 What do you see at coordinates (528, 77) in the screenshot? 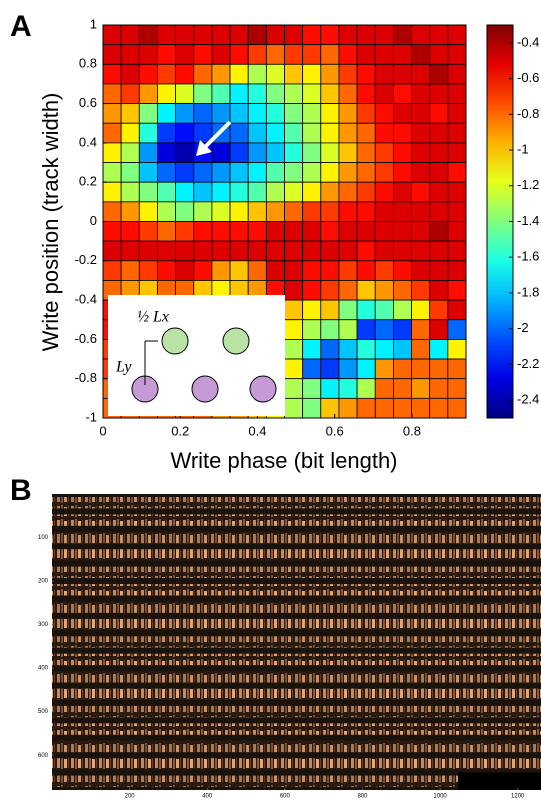
I see `colorbar-tick-label: -0.6` at bounding box center [528, 77].